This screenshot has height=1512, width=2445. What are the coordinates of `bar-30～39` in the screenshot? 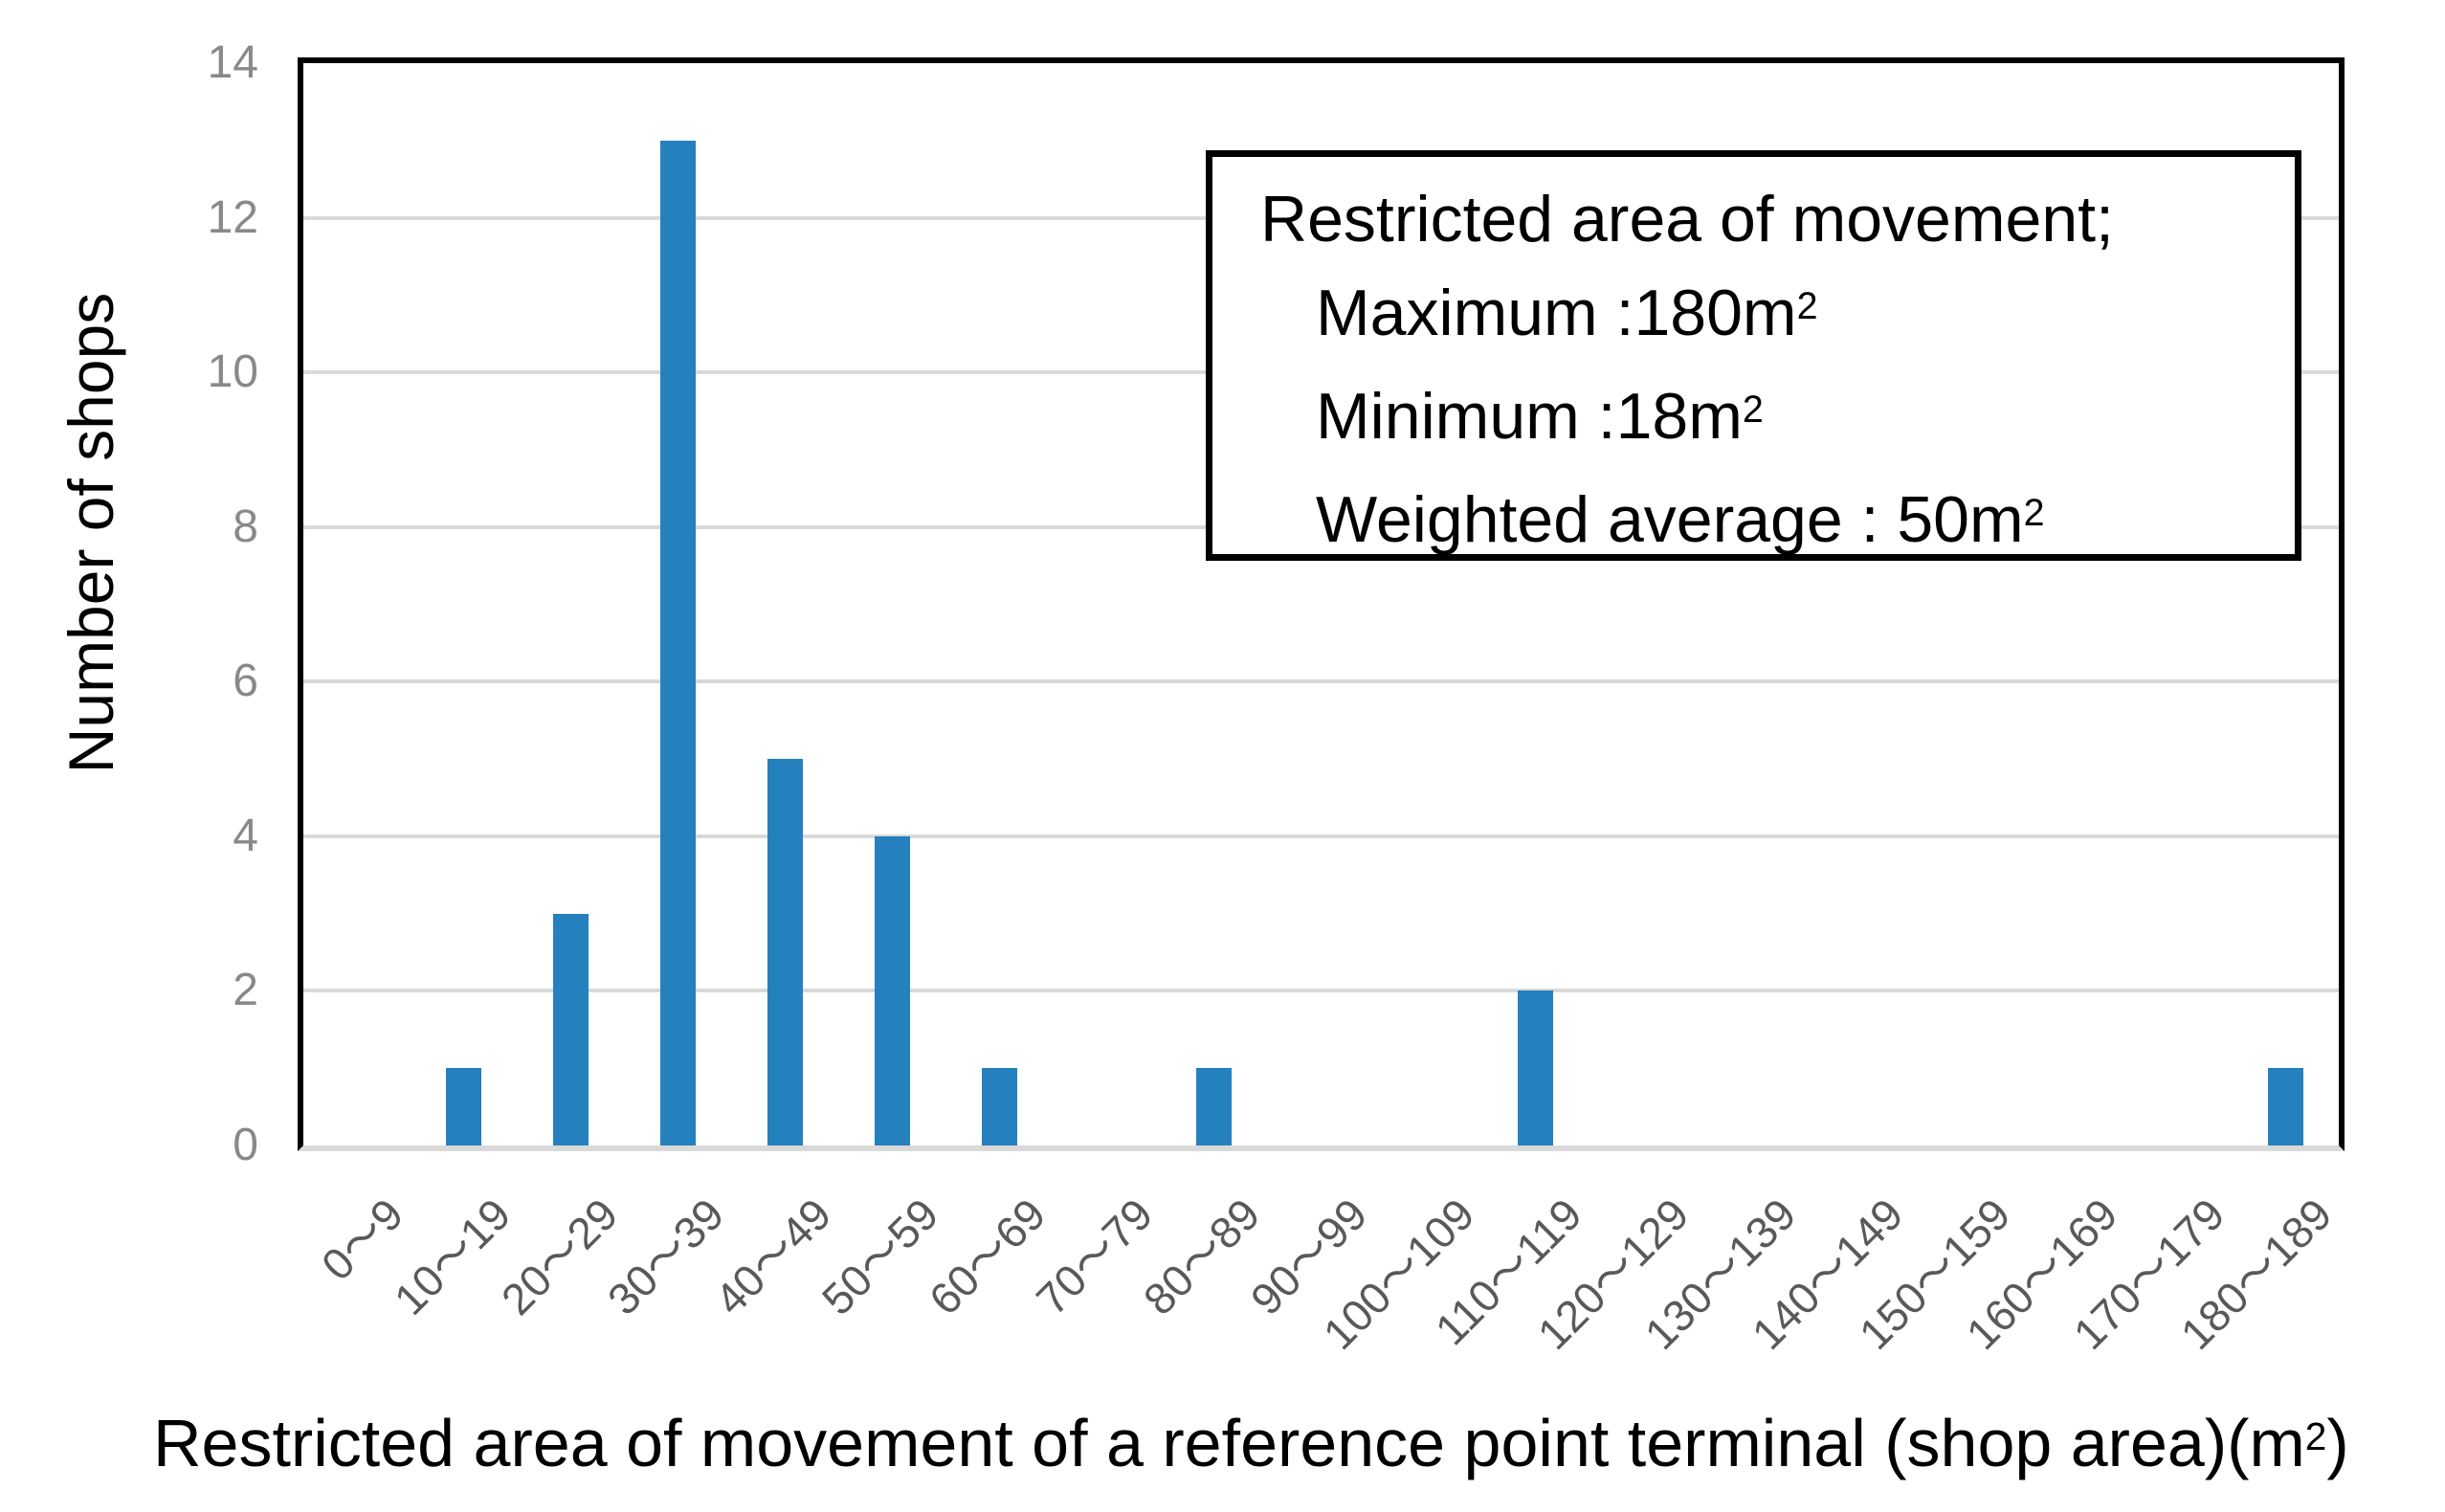 It's located at (678, 643).